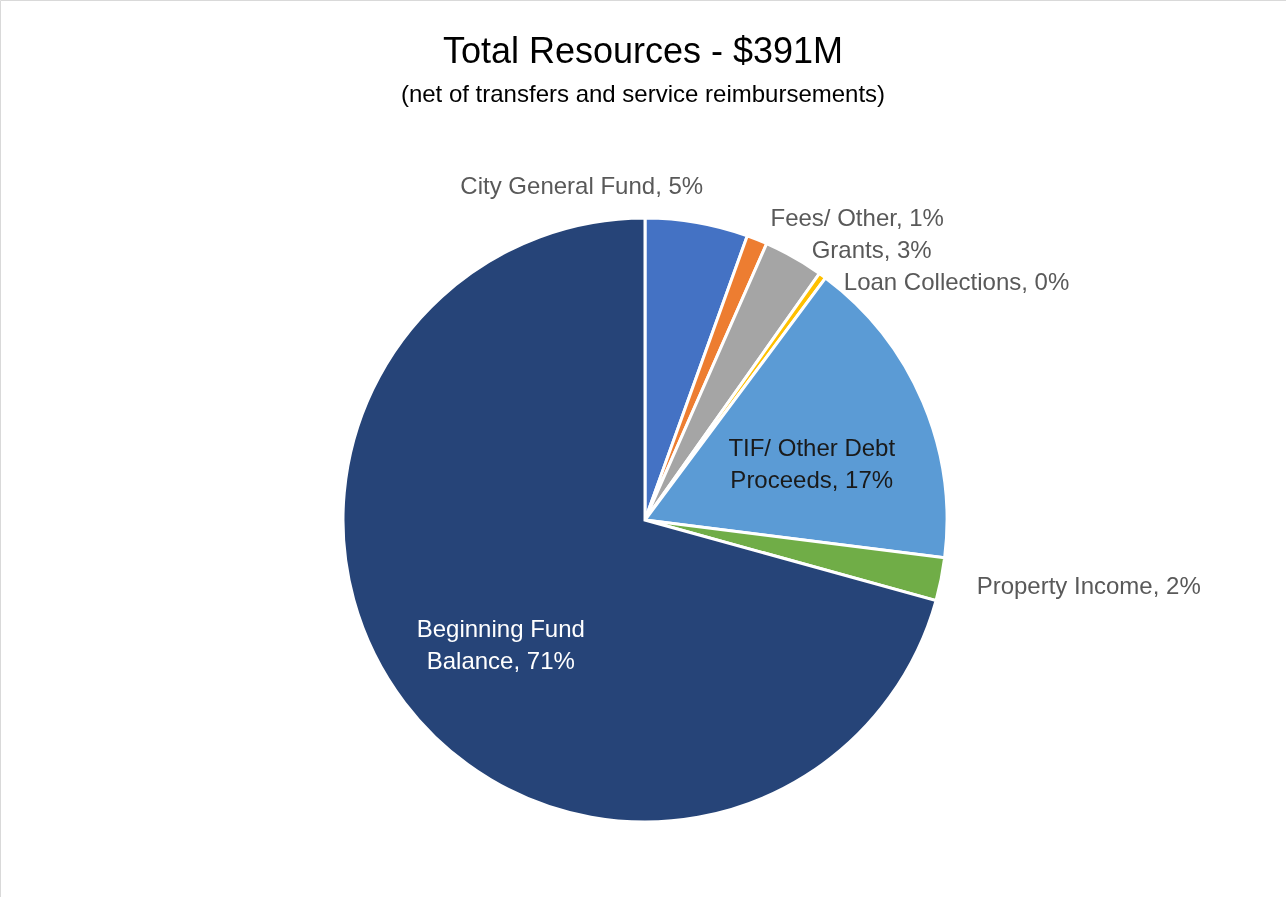  I want to click on slice-label: Loan Collections, 0%, so click(956, 281).